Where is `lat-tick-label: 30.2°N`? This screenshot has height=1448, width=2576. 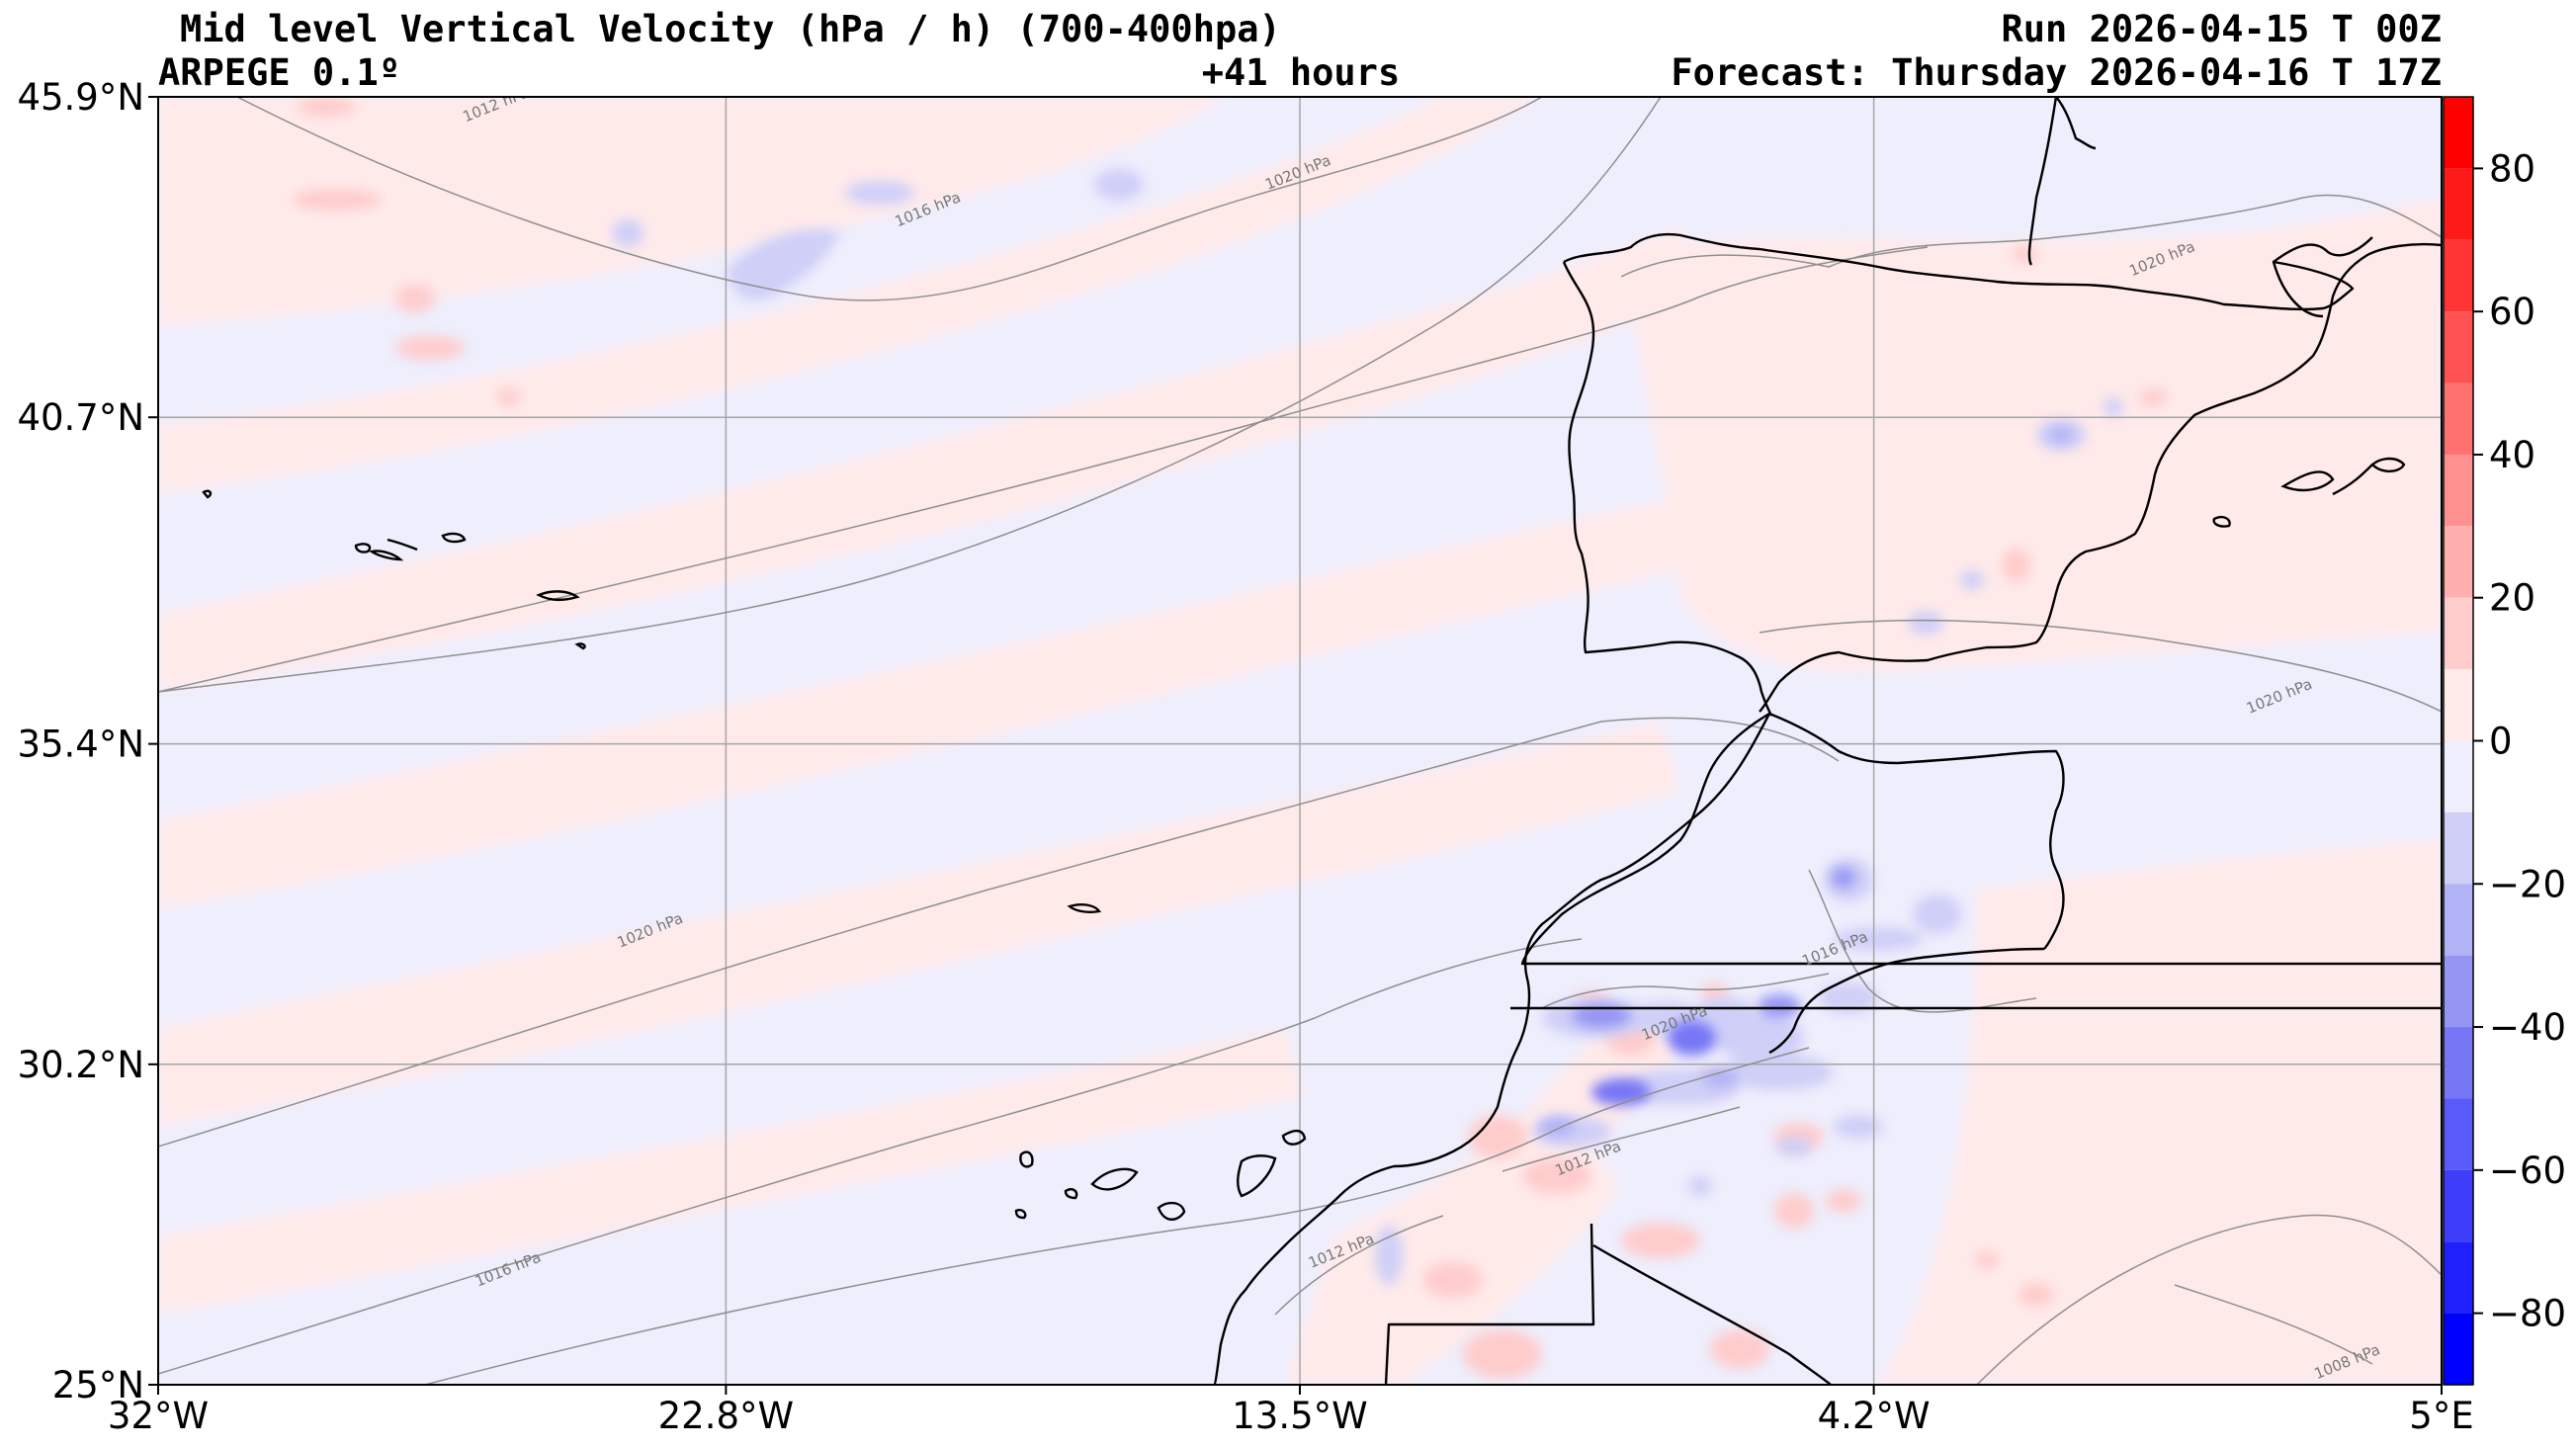 lat-tick-label: 30.2°N is located at coordinates (80, 1065).